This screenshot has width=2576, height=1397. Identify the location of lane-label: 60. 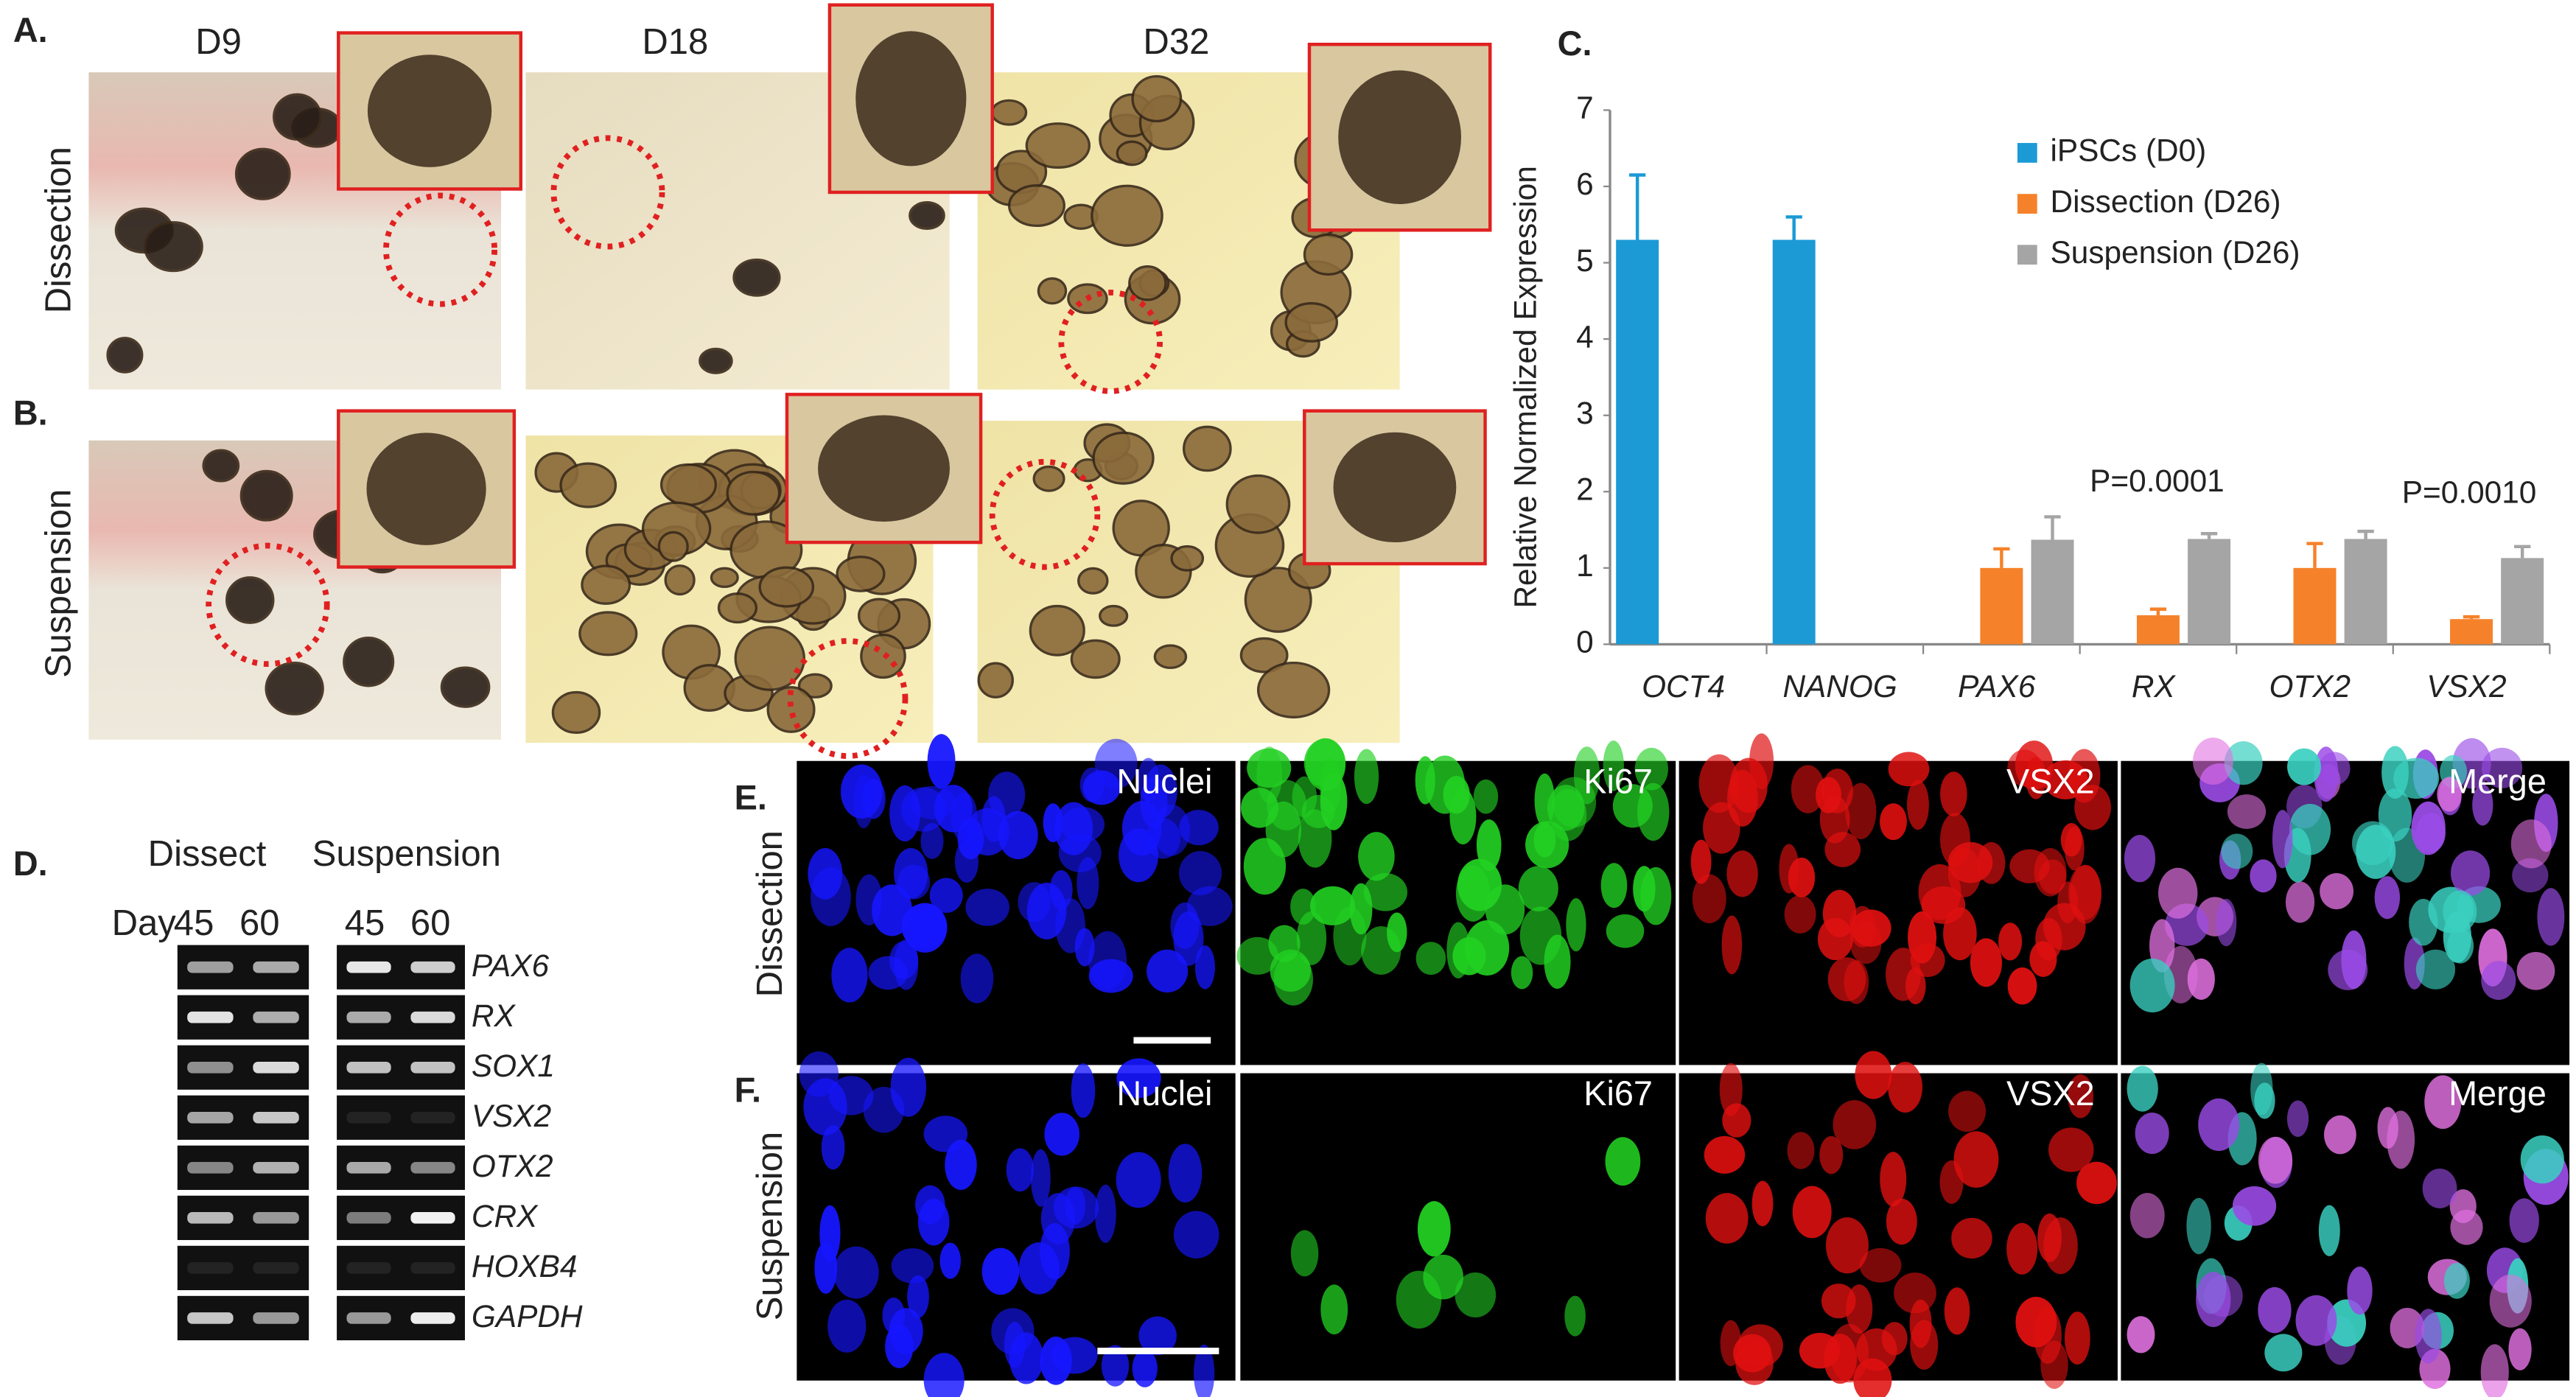
(259, 923).